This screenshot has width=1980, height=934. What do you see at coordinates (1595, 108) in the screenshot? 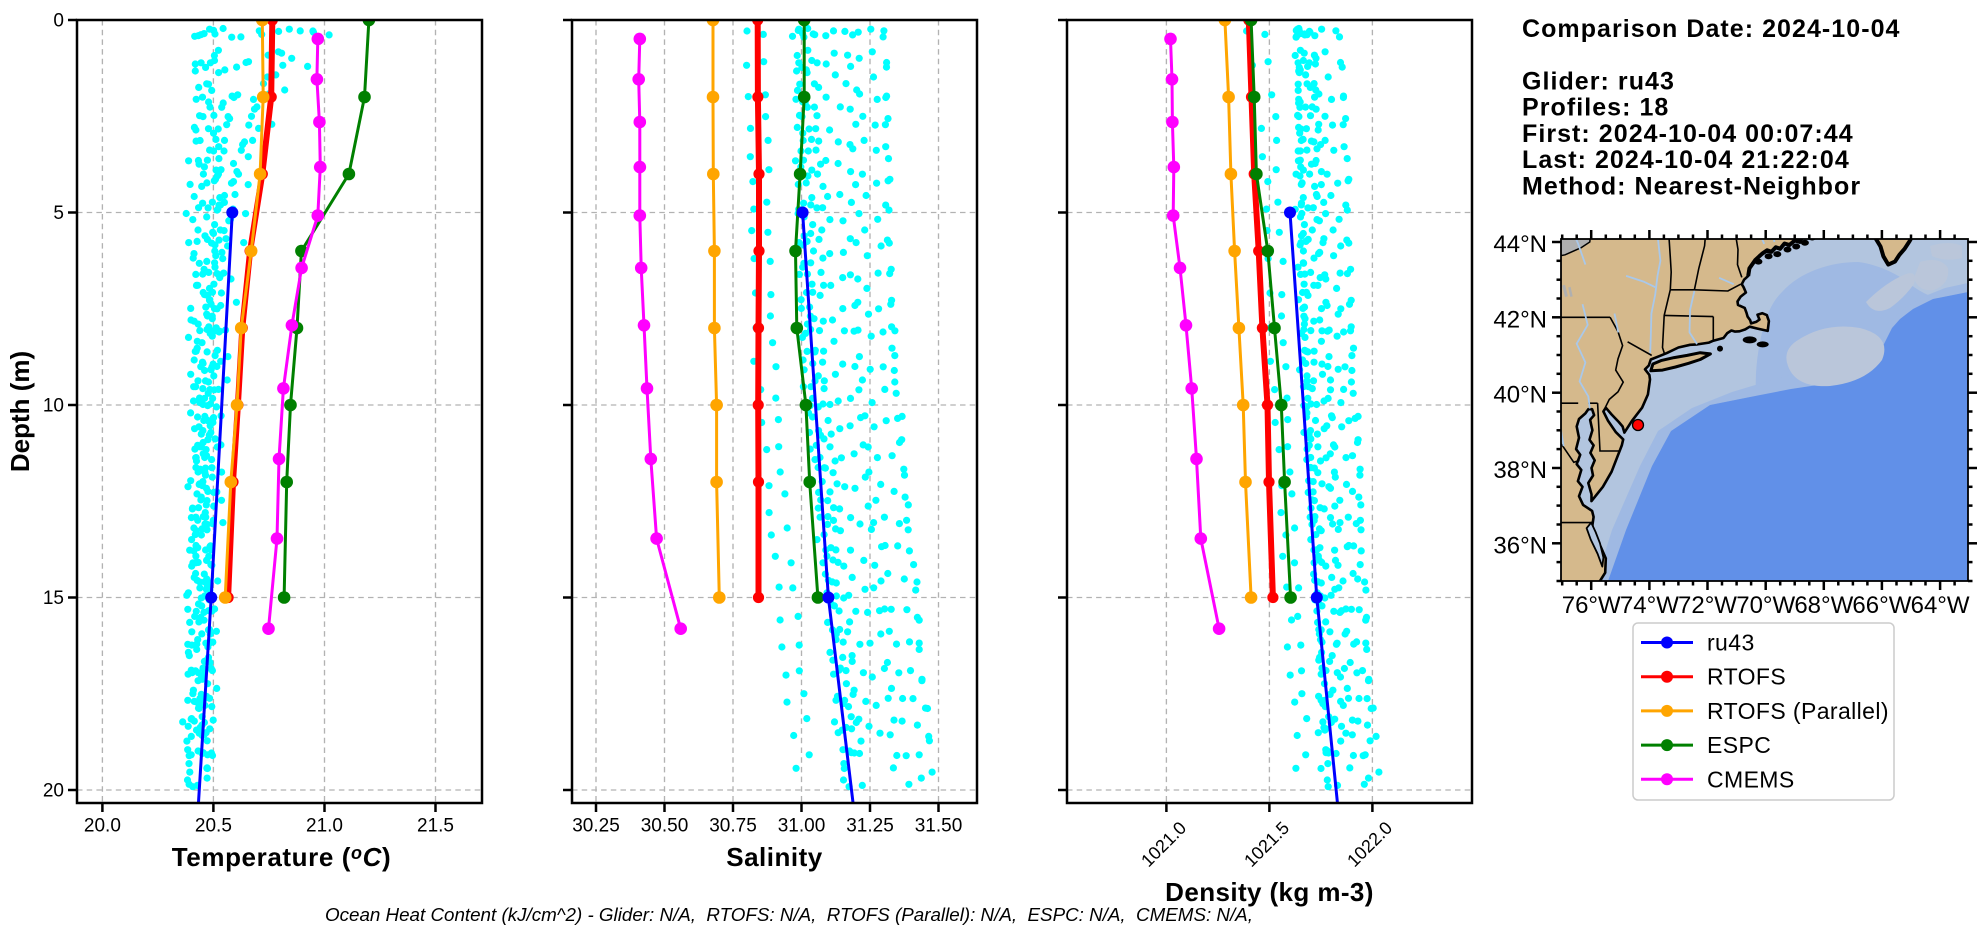
I see `svg-text: Profiles: 18` at bounding box center [1595, 108].